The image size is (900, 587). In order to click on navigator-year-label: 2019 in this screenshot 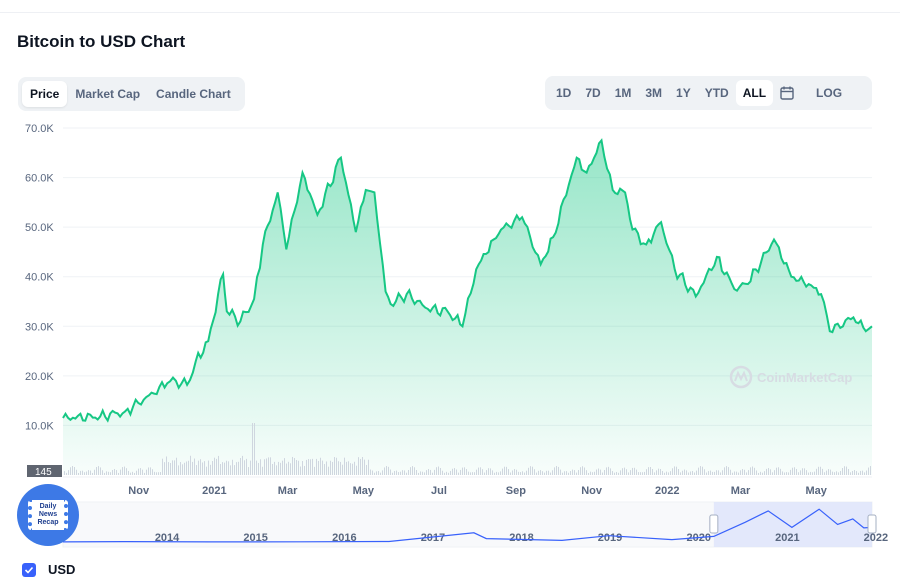, I will do `click(610, 538)`.